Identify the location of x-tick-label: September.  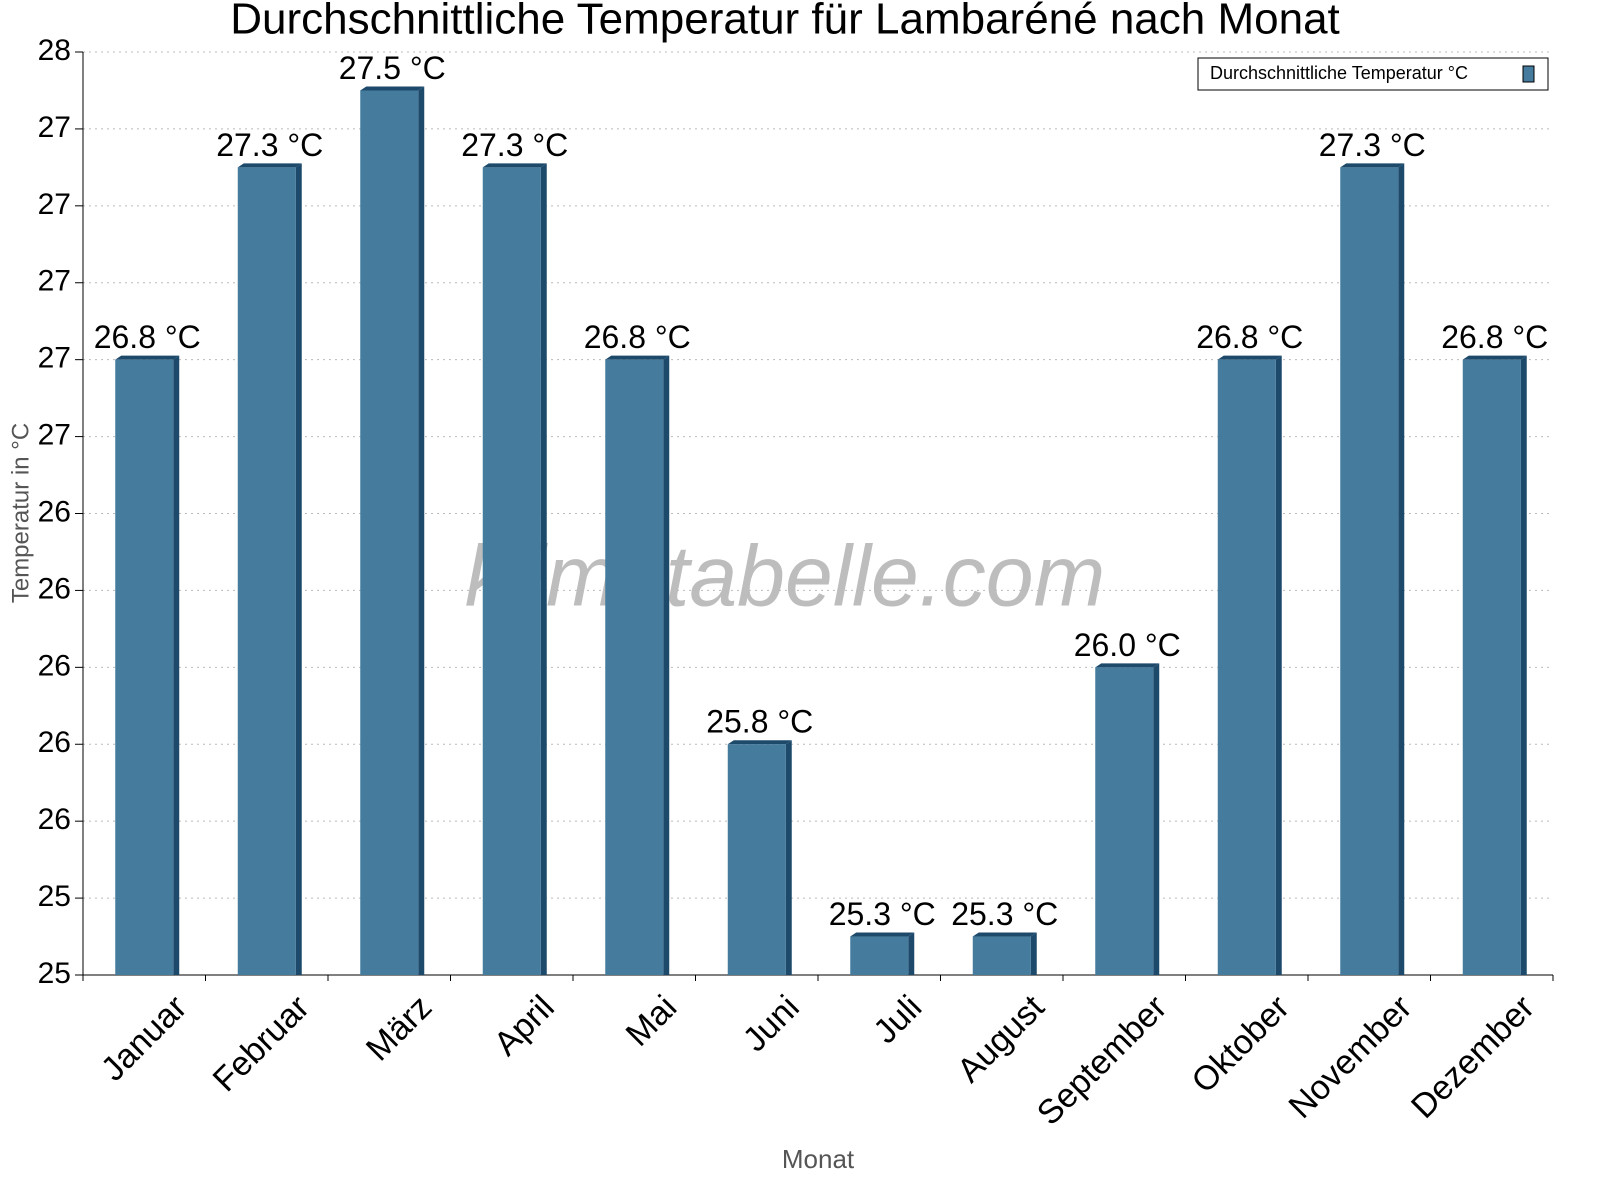
(1102, 1060).